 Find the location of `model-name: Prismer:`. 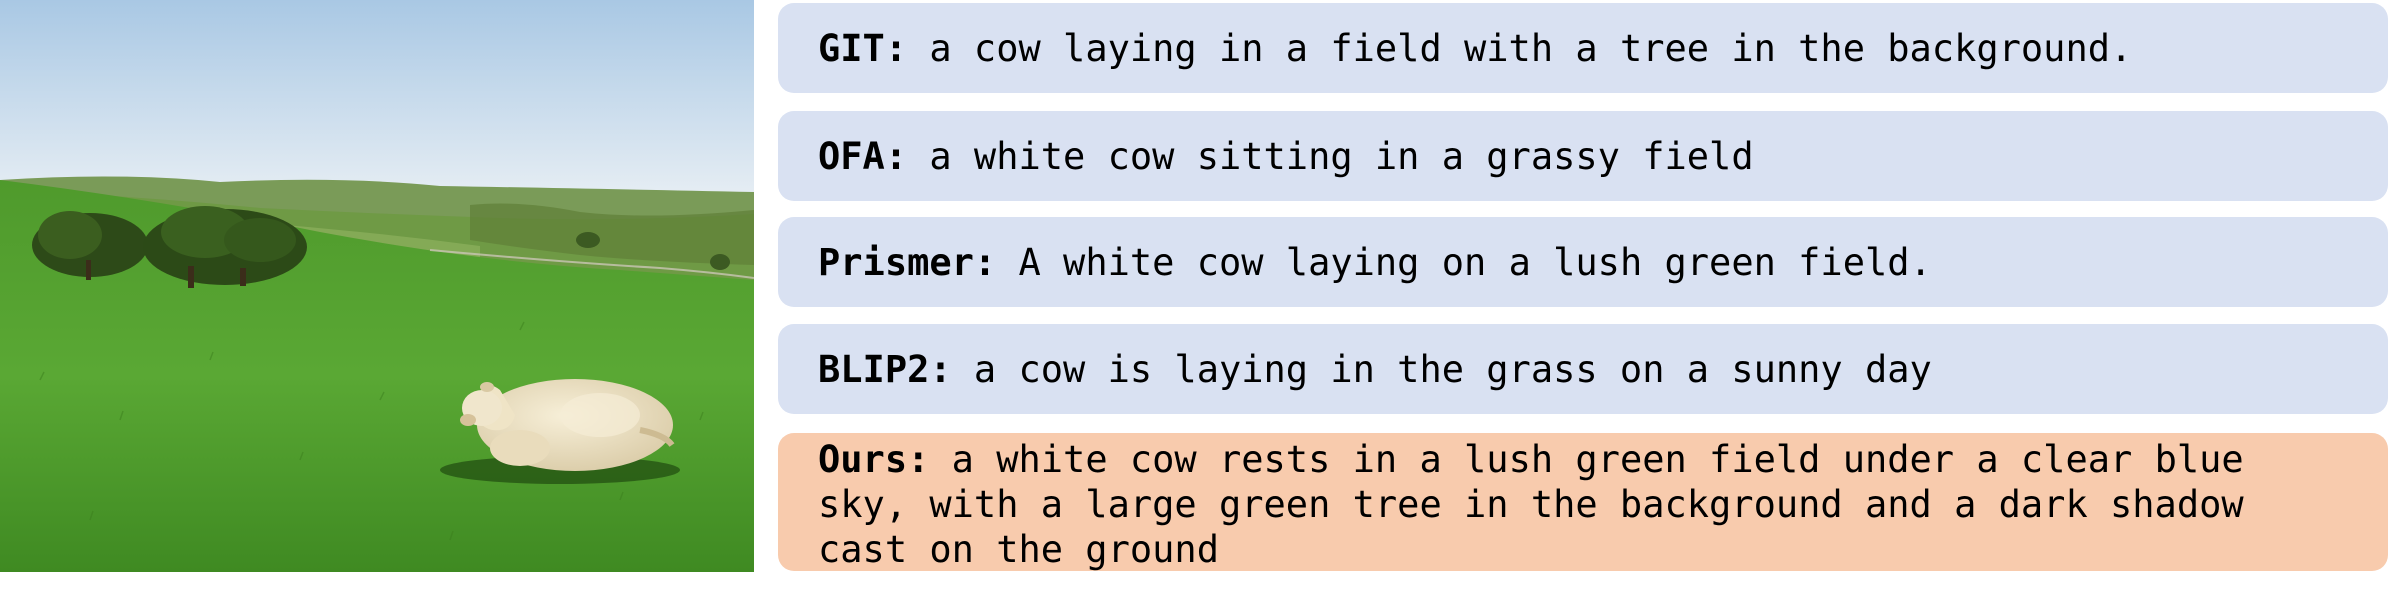

model-name: Prismer: is located at coordinates (907, 262).